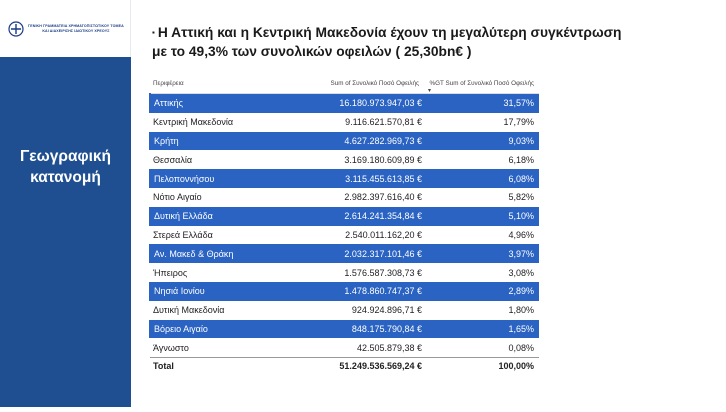 This screenshot has height=412, width=726. I want to click on cell-amount: 2.032.317.101,46 €, so click(350, 254).